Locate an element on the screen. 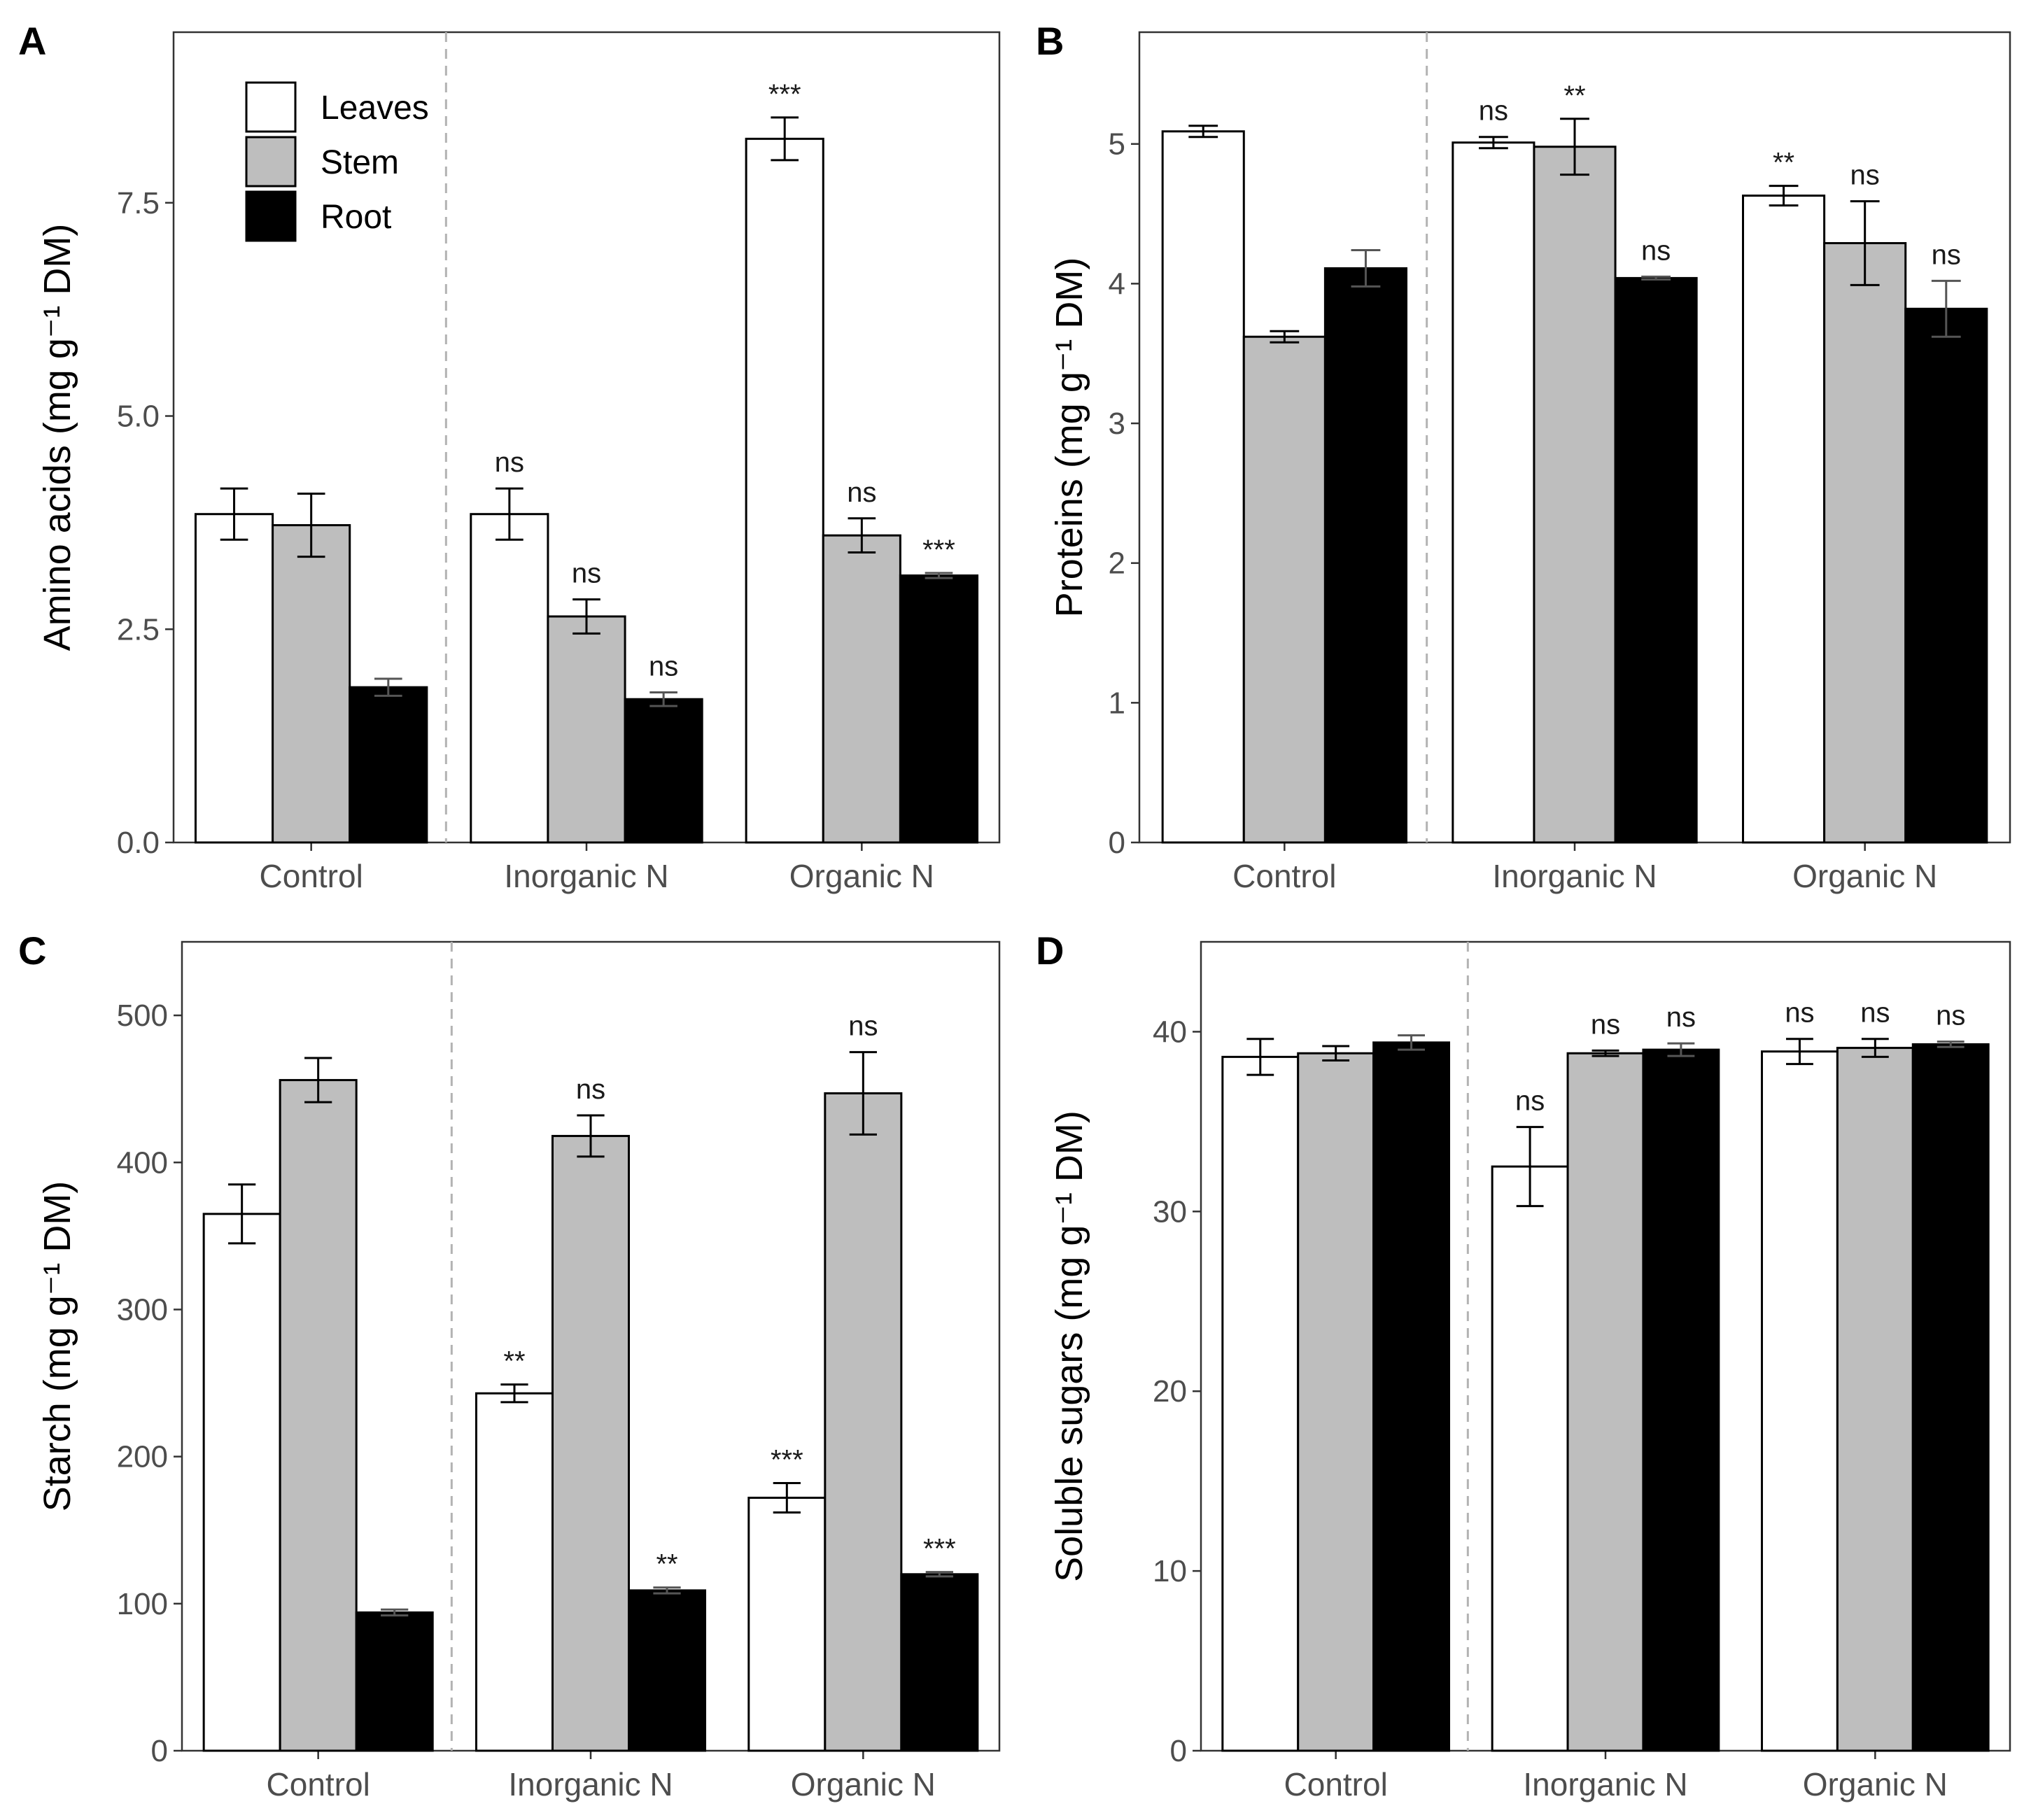 This screenshot has width=2031, height=1820. y-tick-label: 300 is located at coordinates (142, 1309).